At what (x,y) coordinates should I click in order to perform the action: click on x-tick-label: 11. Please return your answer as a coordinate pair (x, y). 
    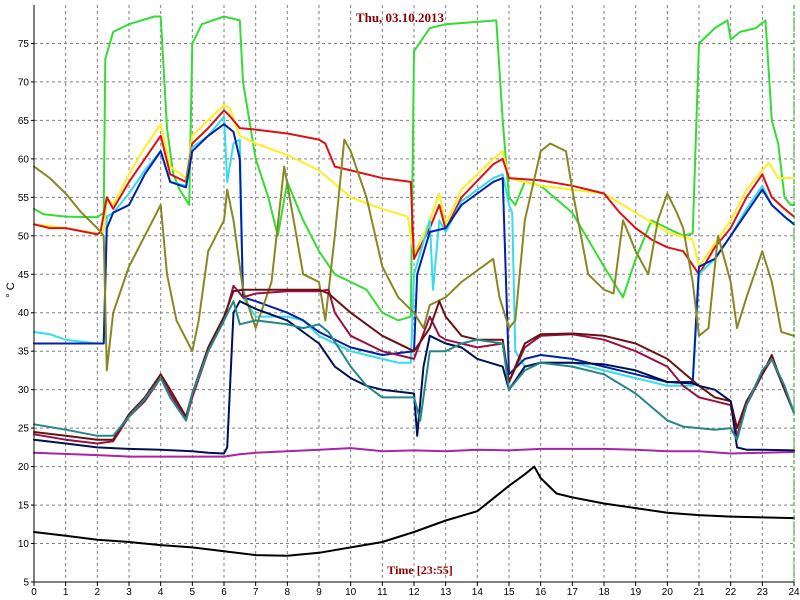
    Looking at the image, I should click on (382, 592).